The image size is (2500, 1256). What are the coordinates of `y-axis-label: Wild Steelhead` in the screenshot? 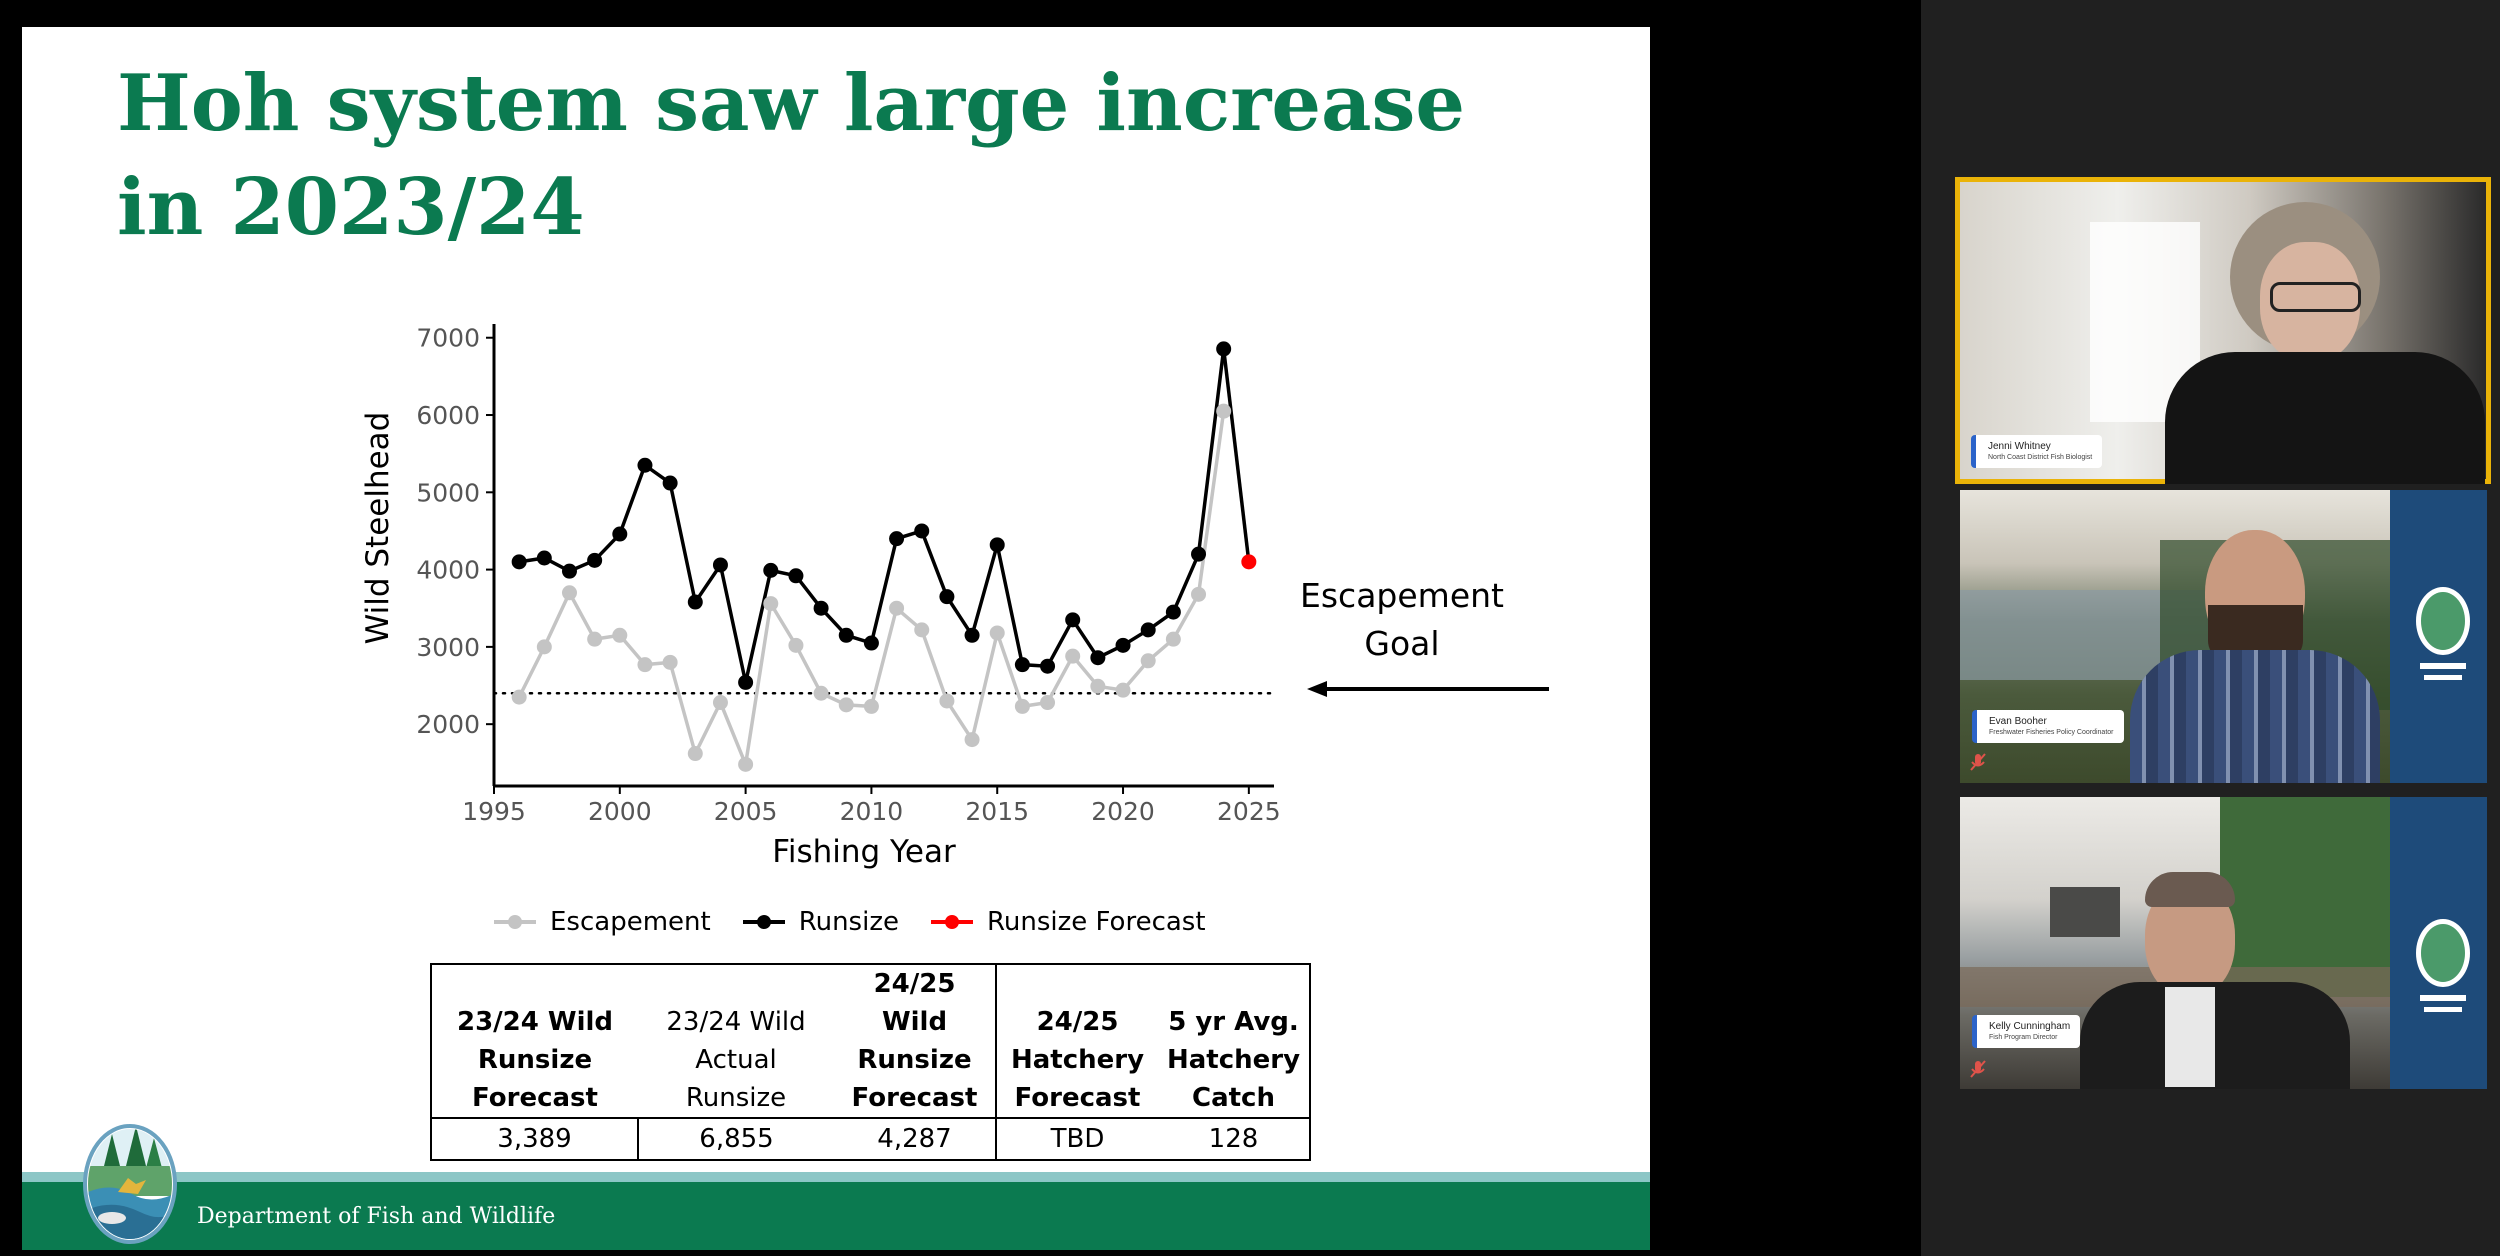 It's located at (378, 528).